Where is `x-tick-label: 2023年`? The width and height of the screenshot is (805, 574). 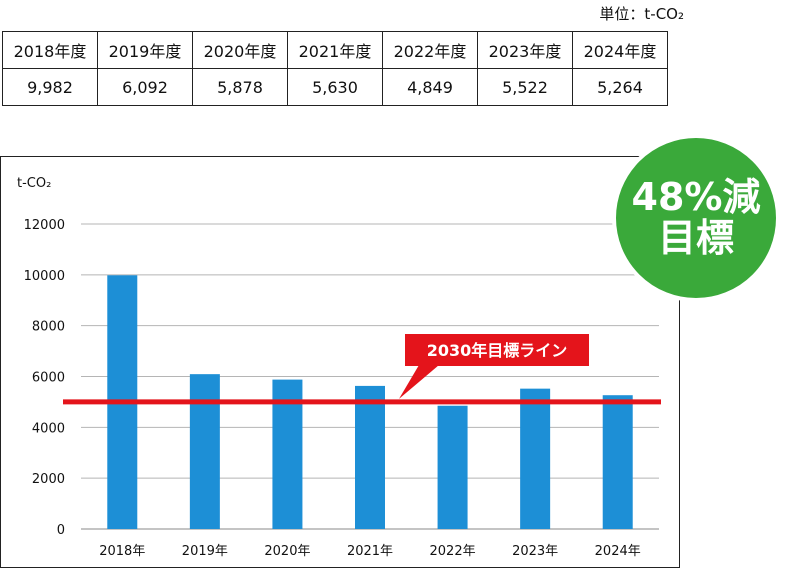
x-tick-label: 2023年 is located at coordinates (535, 551).